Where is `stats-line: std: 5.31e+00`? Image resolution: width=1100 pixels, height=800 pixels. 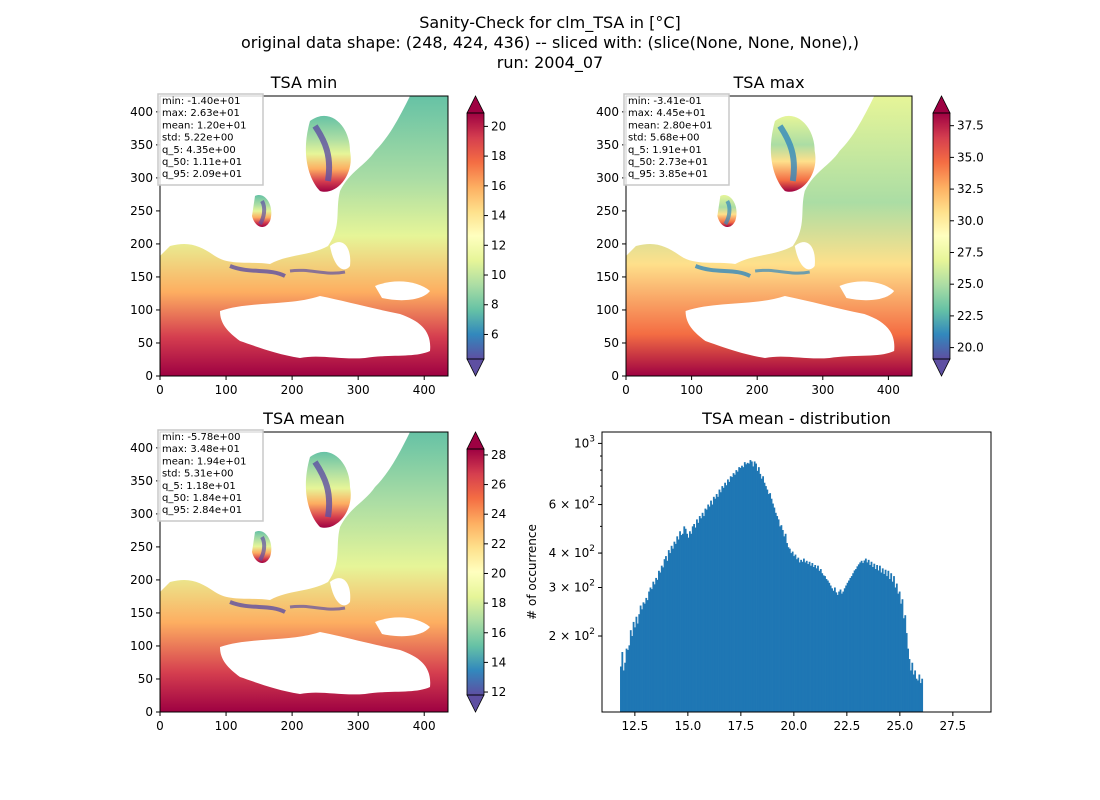 stats-line: std: 5.31e+00 is located at coordinates (198, 474).